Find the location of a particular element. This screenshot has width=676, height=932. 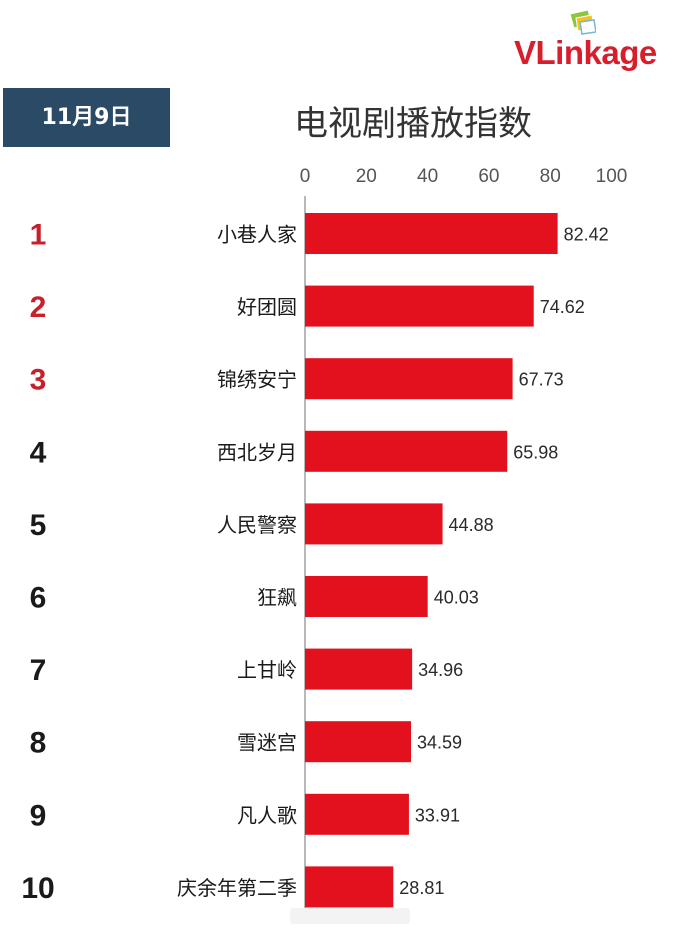

rank-number: 4 is located at coordinates (38, 452).